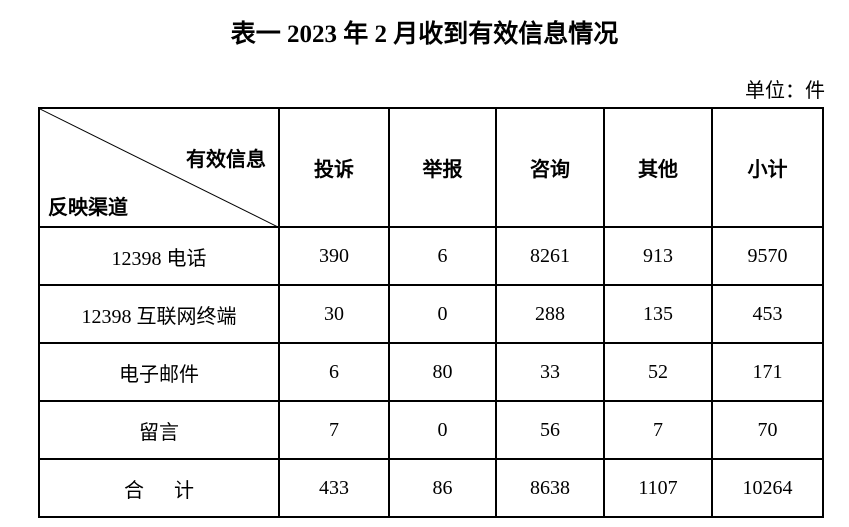  I want to click on cell: 80, so click(442, 372).